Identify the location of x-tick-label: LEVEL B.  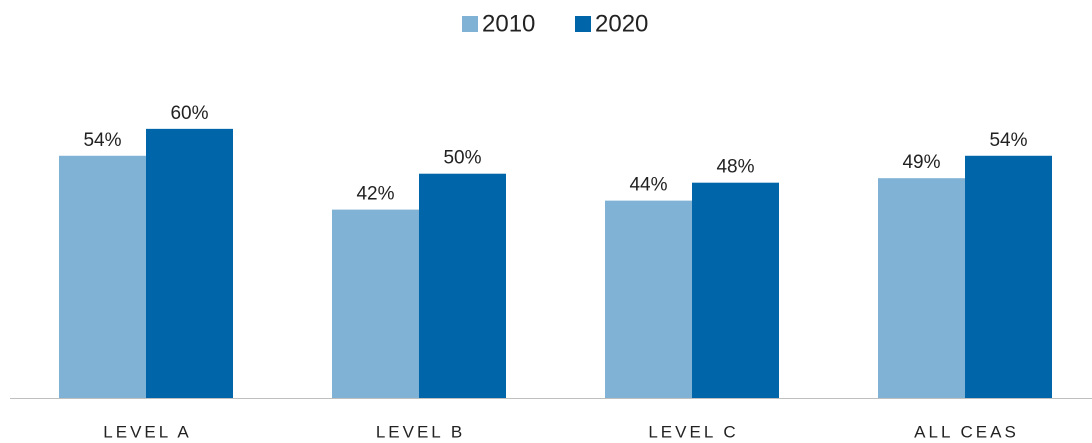
(420, 431).